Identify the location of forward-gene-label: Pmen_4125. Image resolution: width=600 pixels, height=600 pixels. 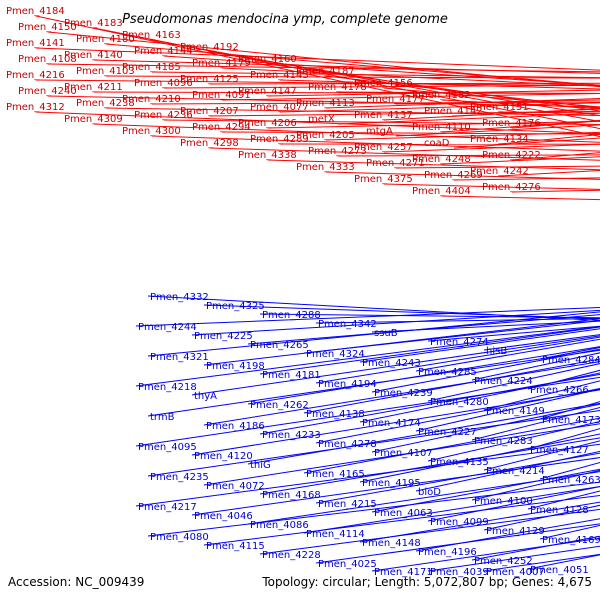
(209, 79).